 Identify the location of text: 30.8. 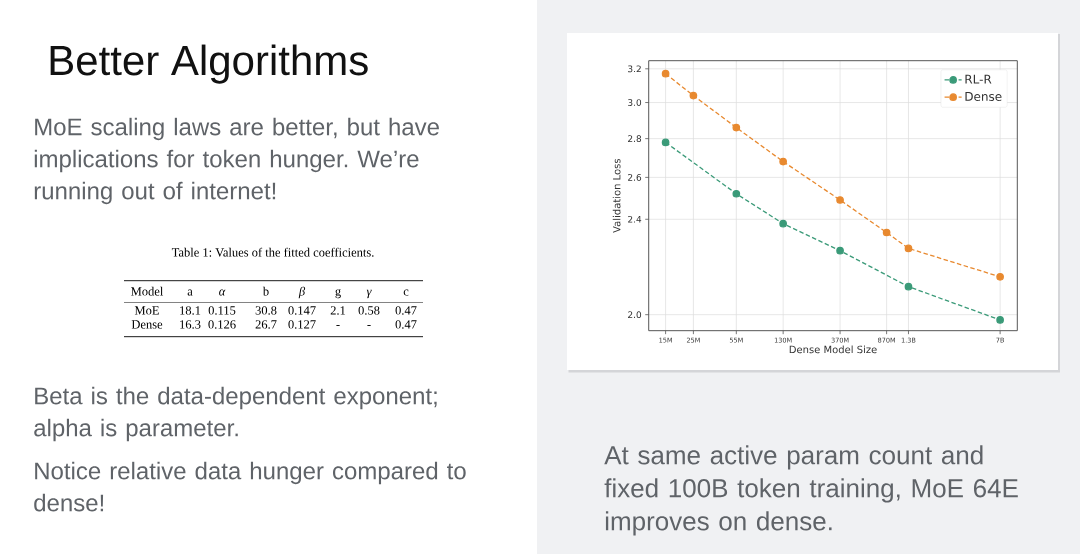
(266, 310).